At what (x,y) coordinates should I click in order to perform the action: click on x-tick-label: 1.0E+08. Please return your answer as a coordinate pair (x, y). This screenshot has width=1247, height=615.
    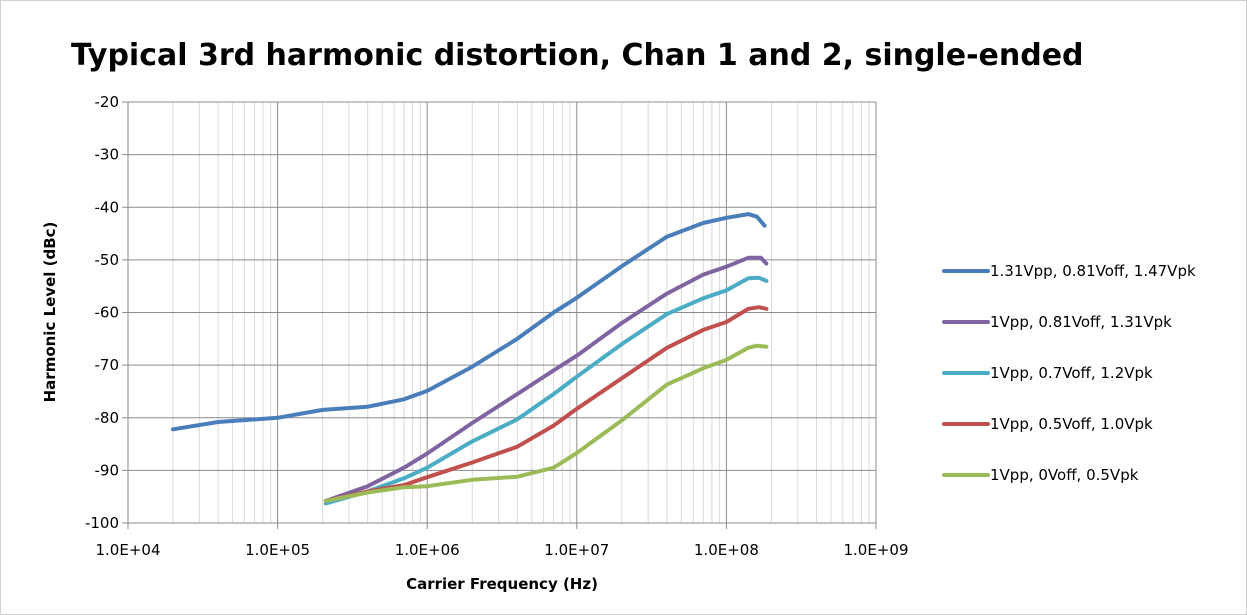
    Looking at the image, I should click on (726, 550).